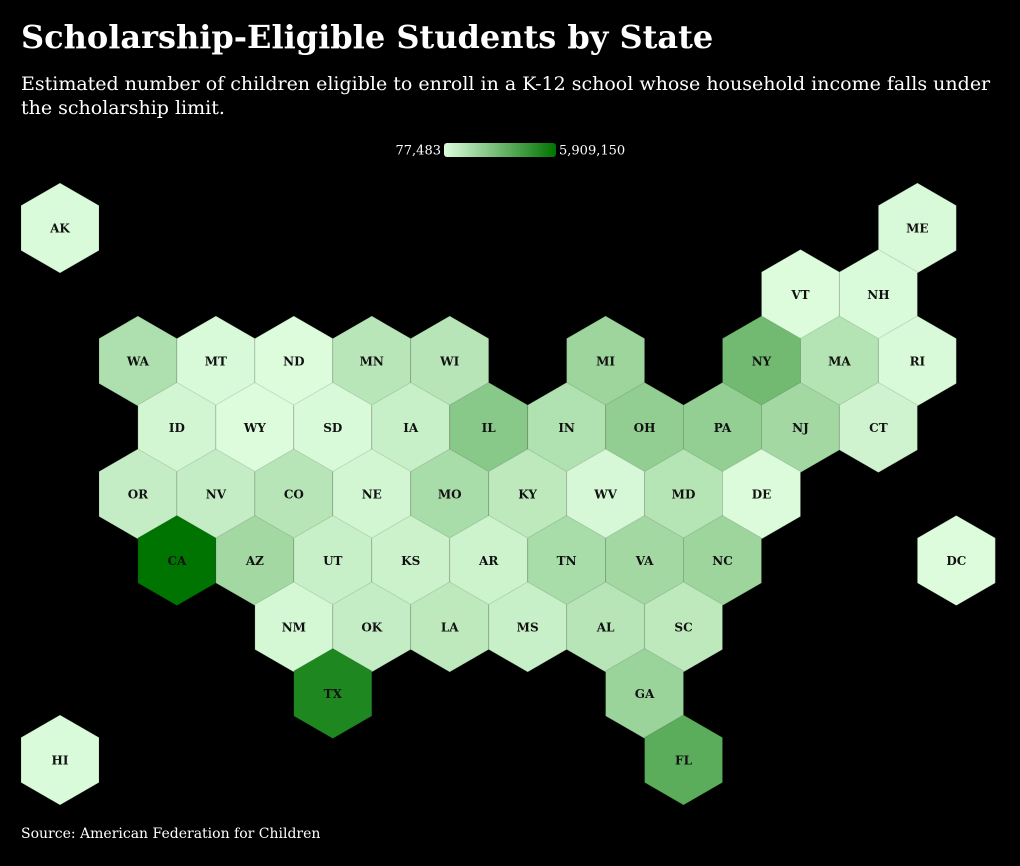  Describe the element at coordinates (645, 694) in the screenshot. I see `state-label: GA` at that location.